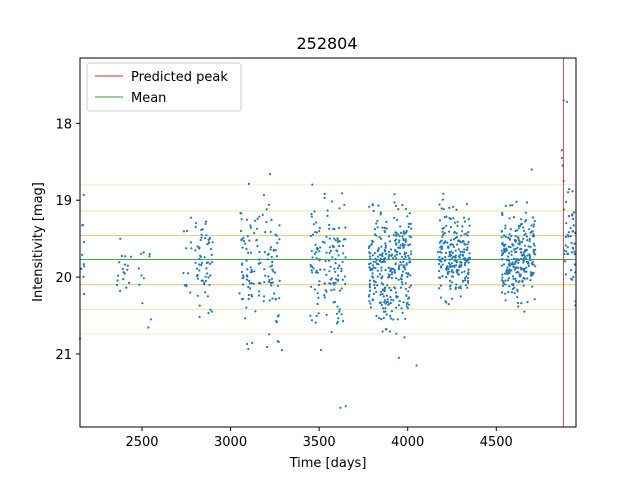 This screenshot has height=480, width=640. Describe the element at coordinates (319, 438) in the screenshot. I see `x-axis-ticks: 2500 3000 3500 4000 4500` at that location.